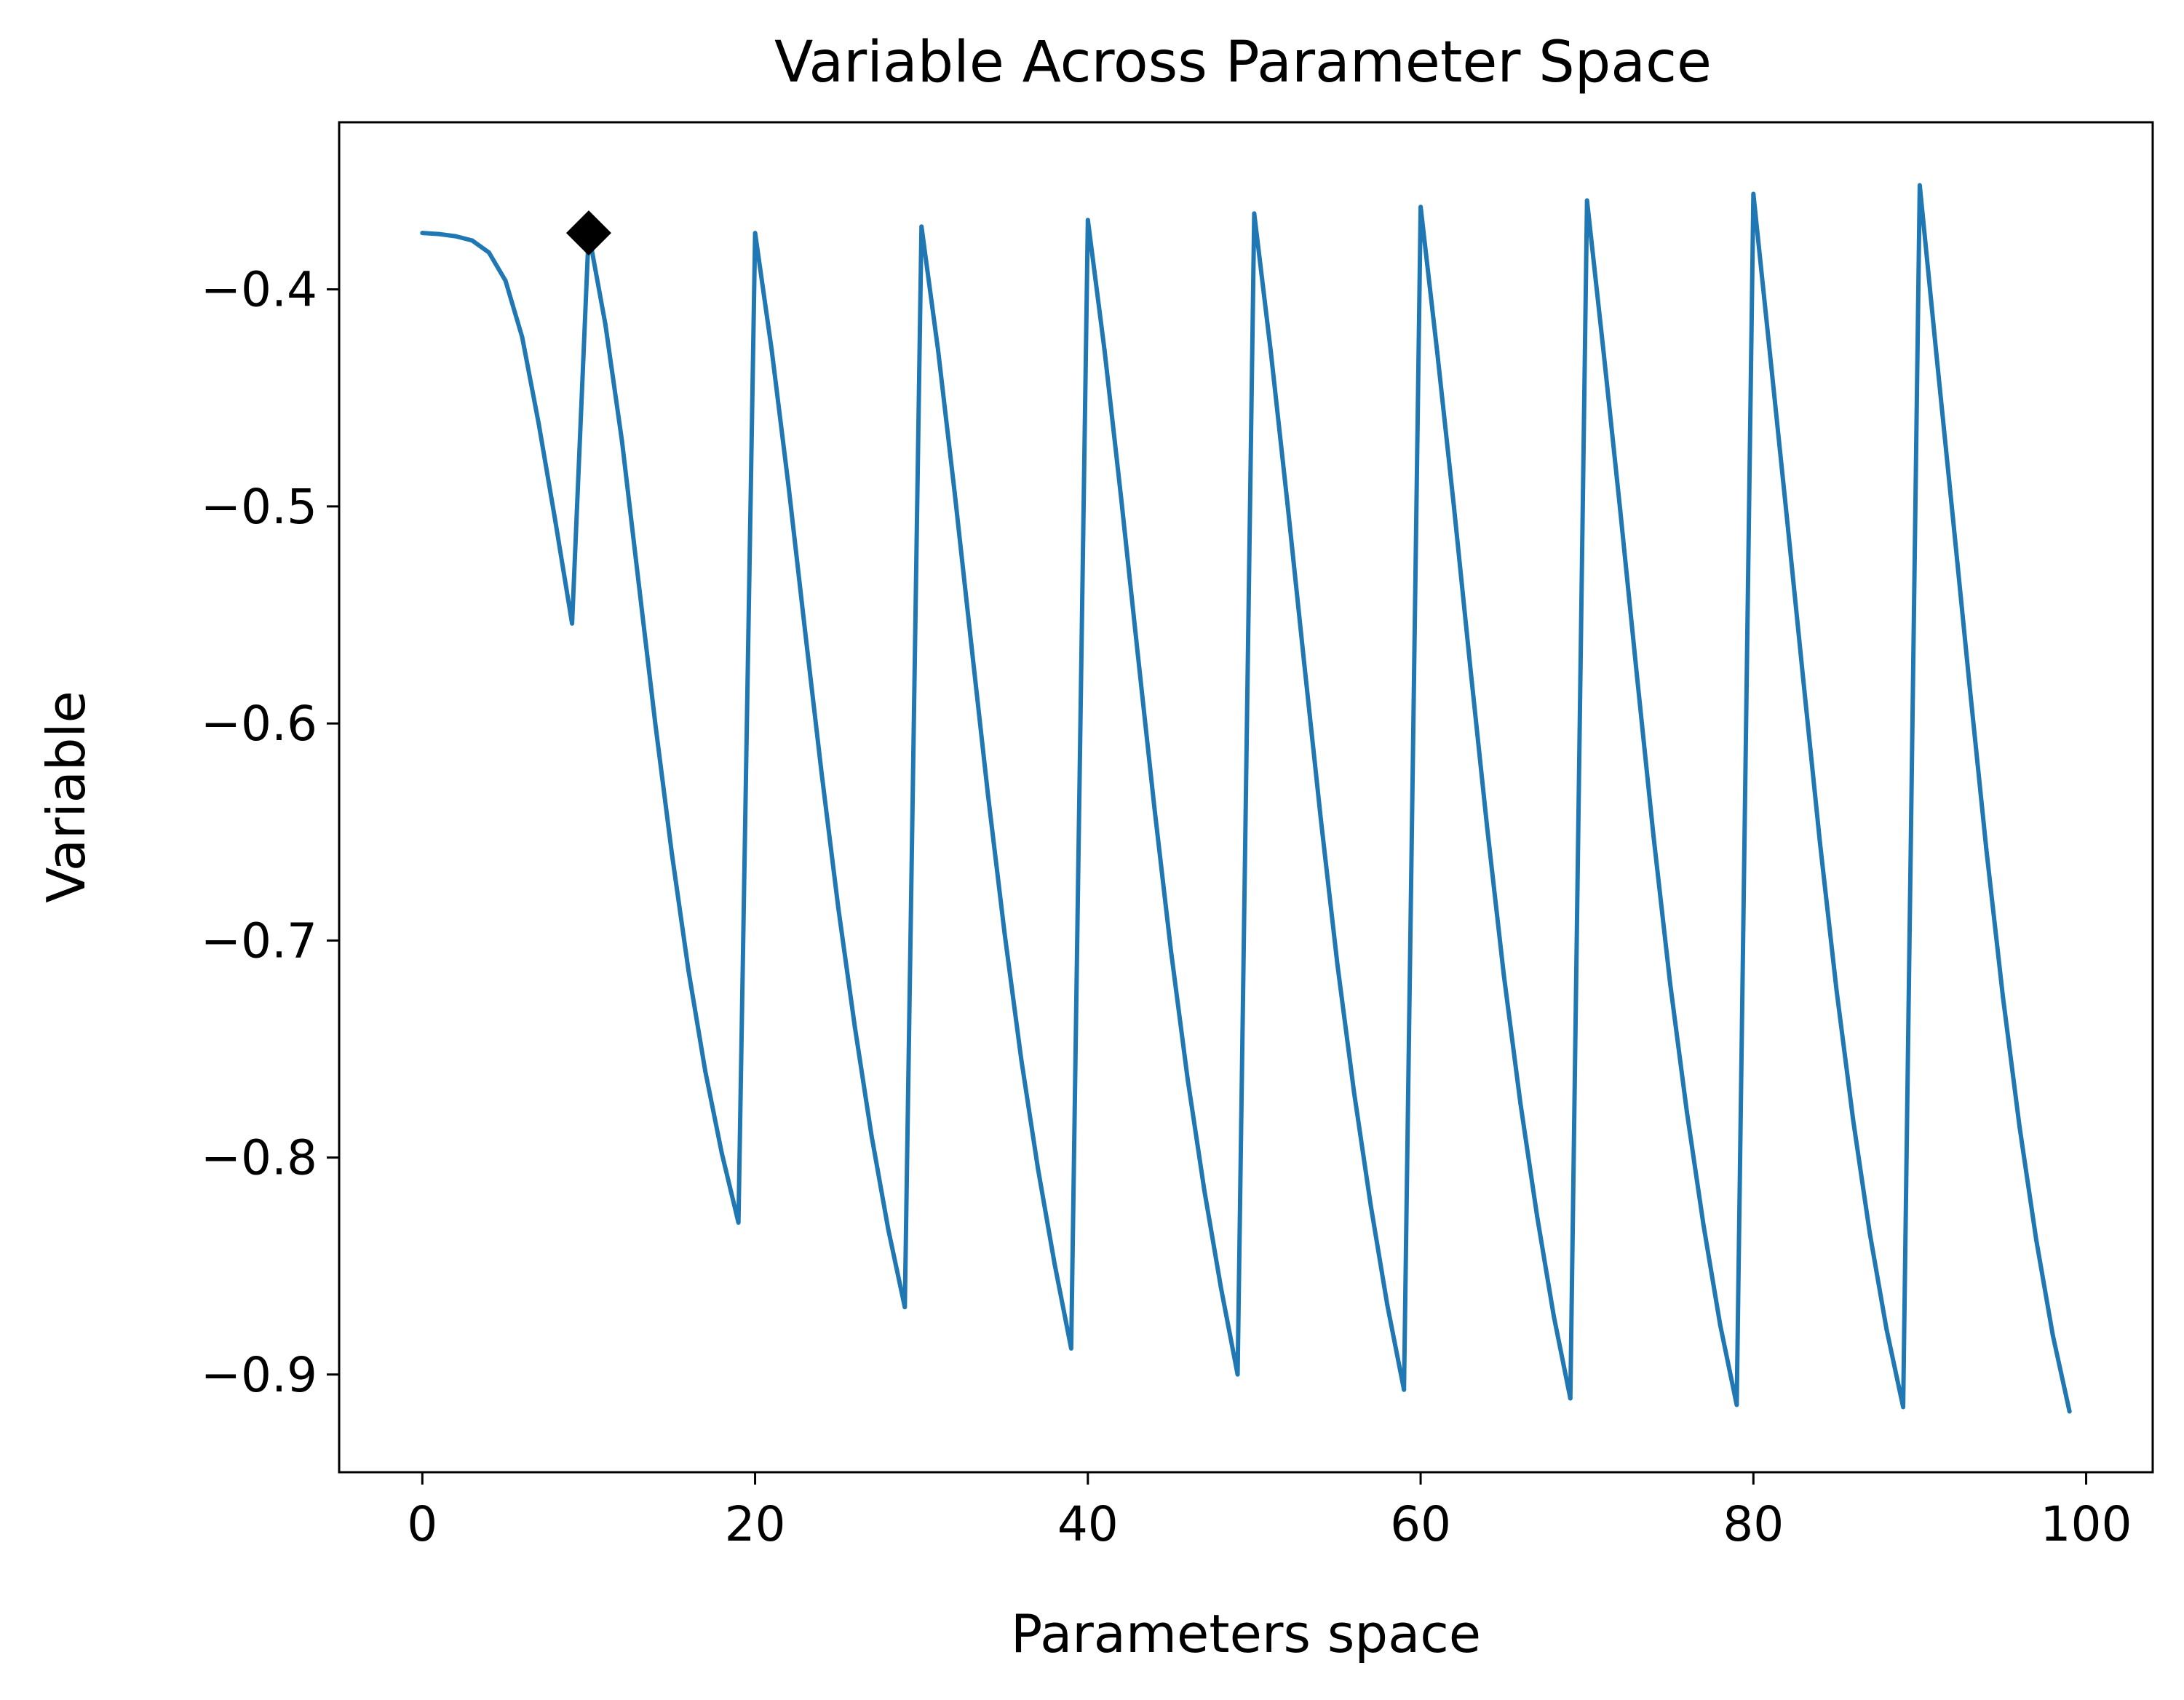 The image size is (2184, 1700). I want to click on x-tick-label: 40, so click(1088, 1524).